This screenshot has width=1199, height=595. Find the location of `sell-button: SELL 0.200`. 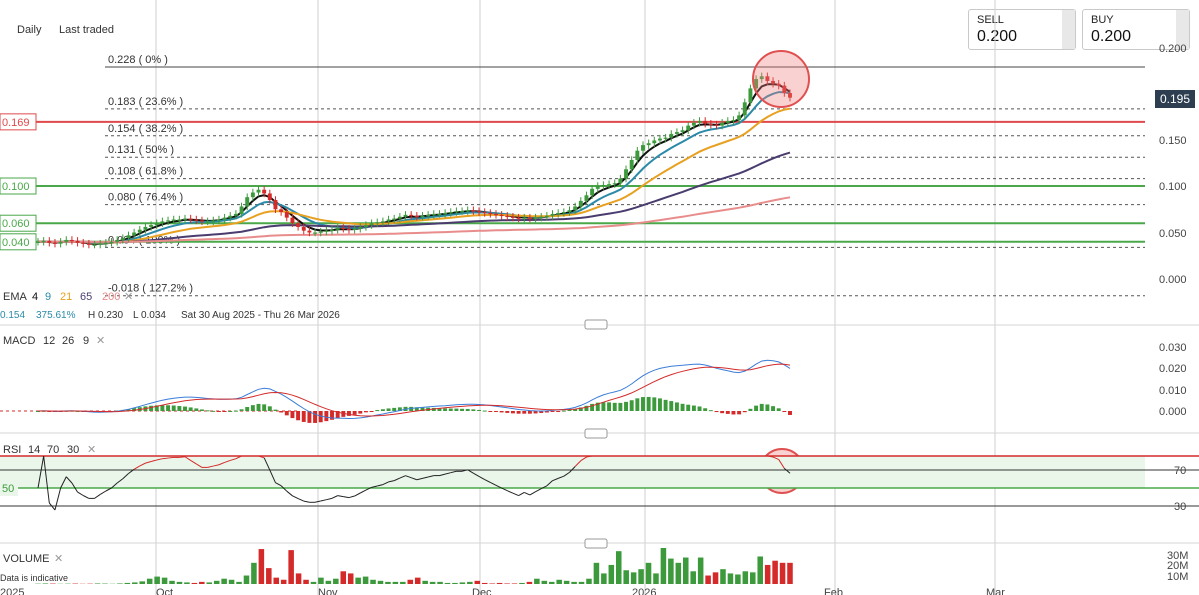

sell-button: SELL 0.200 is located at coordinates (1022, 29).